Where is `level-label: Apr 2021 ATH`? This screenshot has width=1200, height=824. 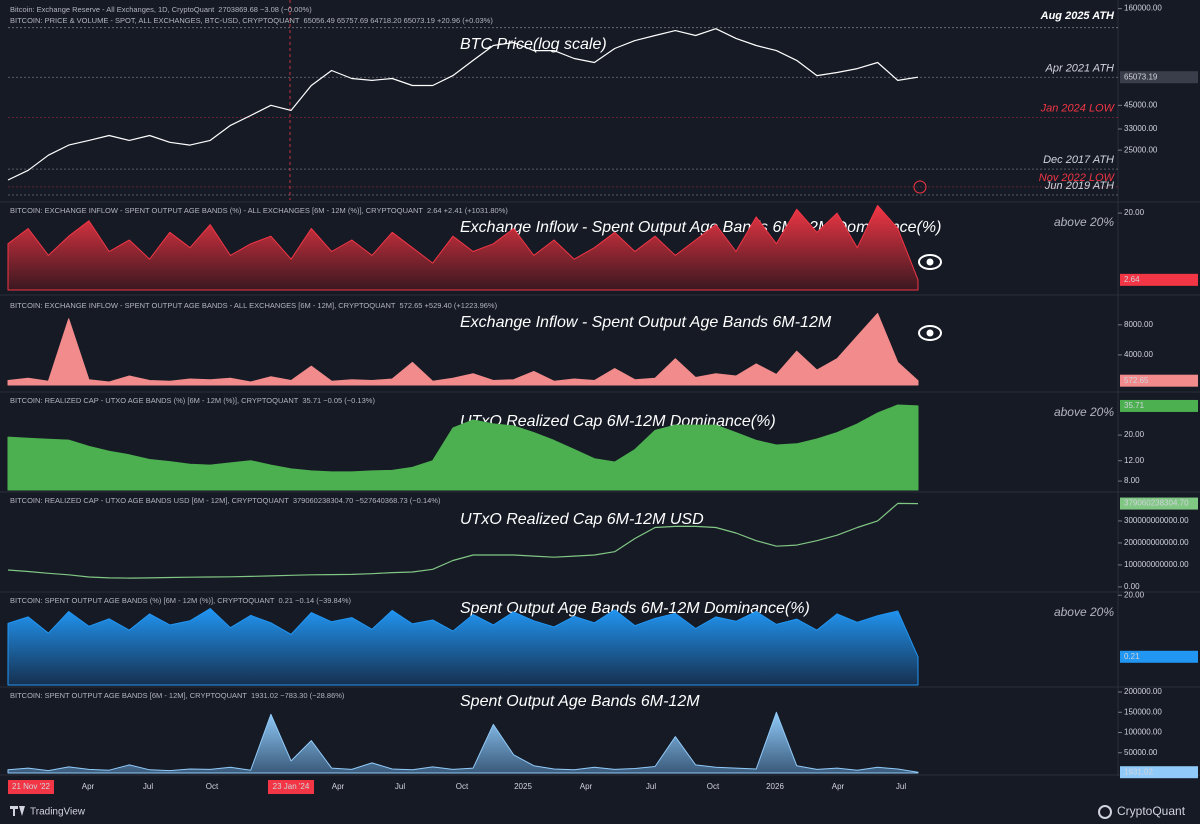 level-label: Apr 2021 ATH is located at coordinates (1080, 68).